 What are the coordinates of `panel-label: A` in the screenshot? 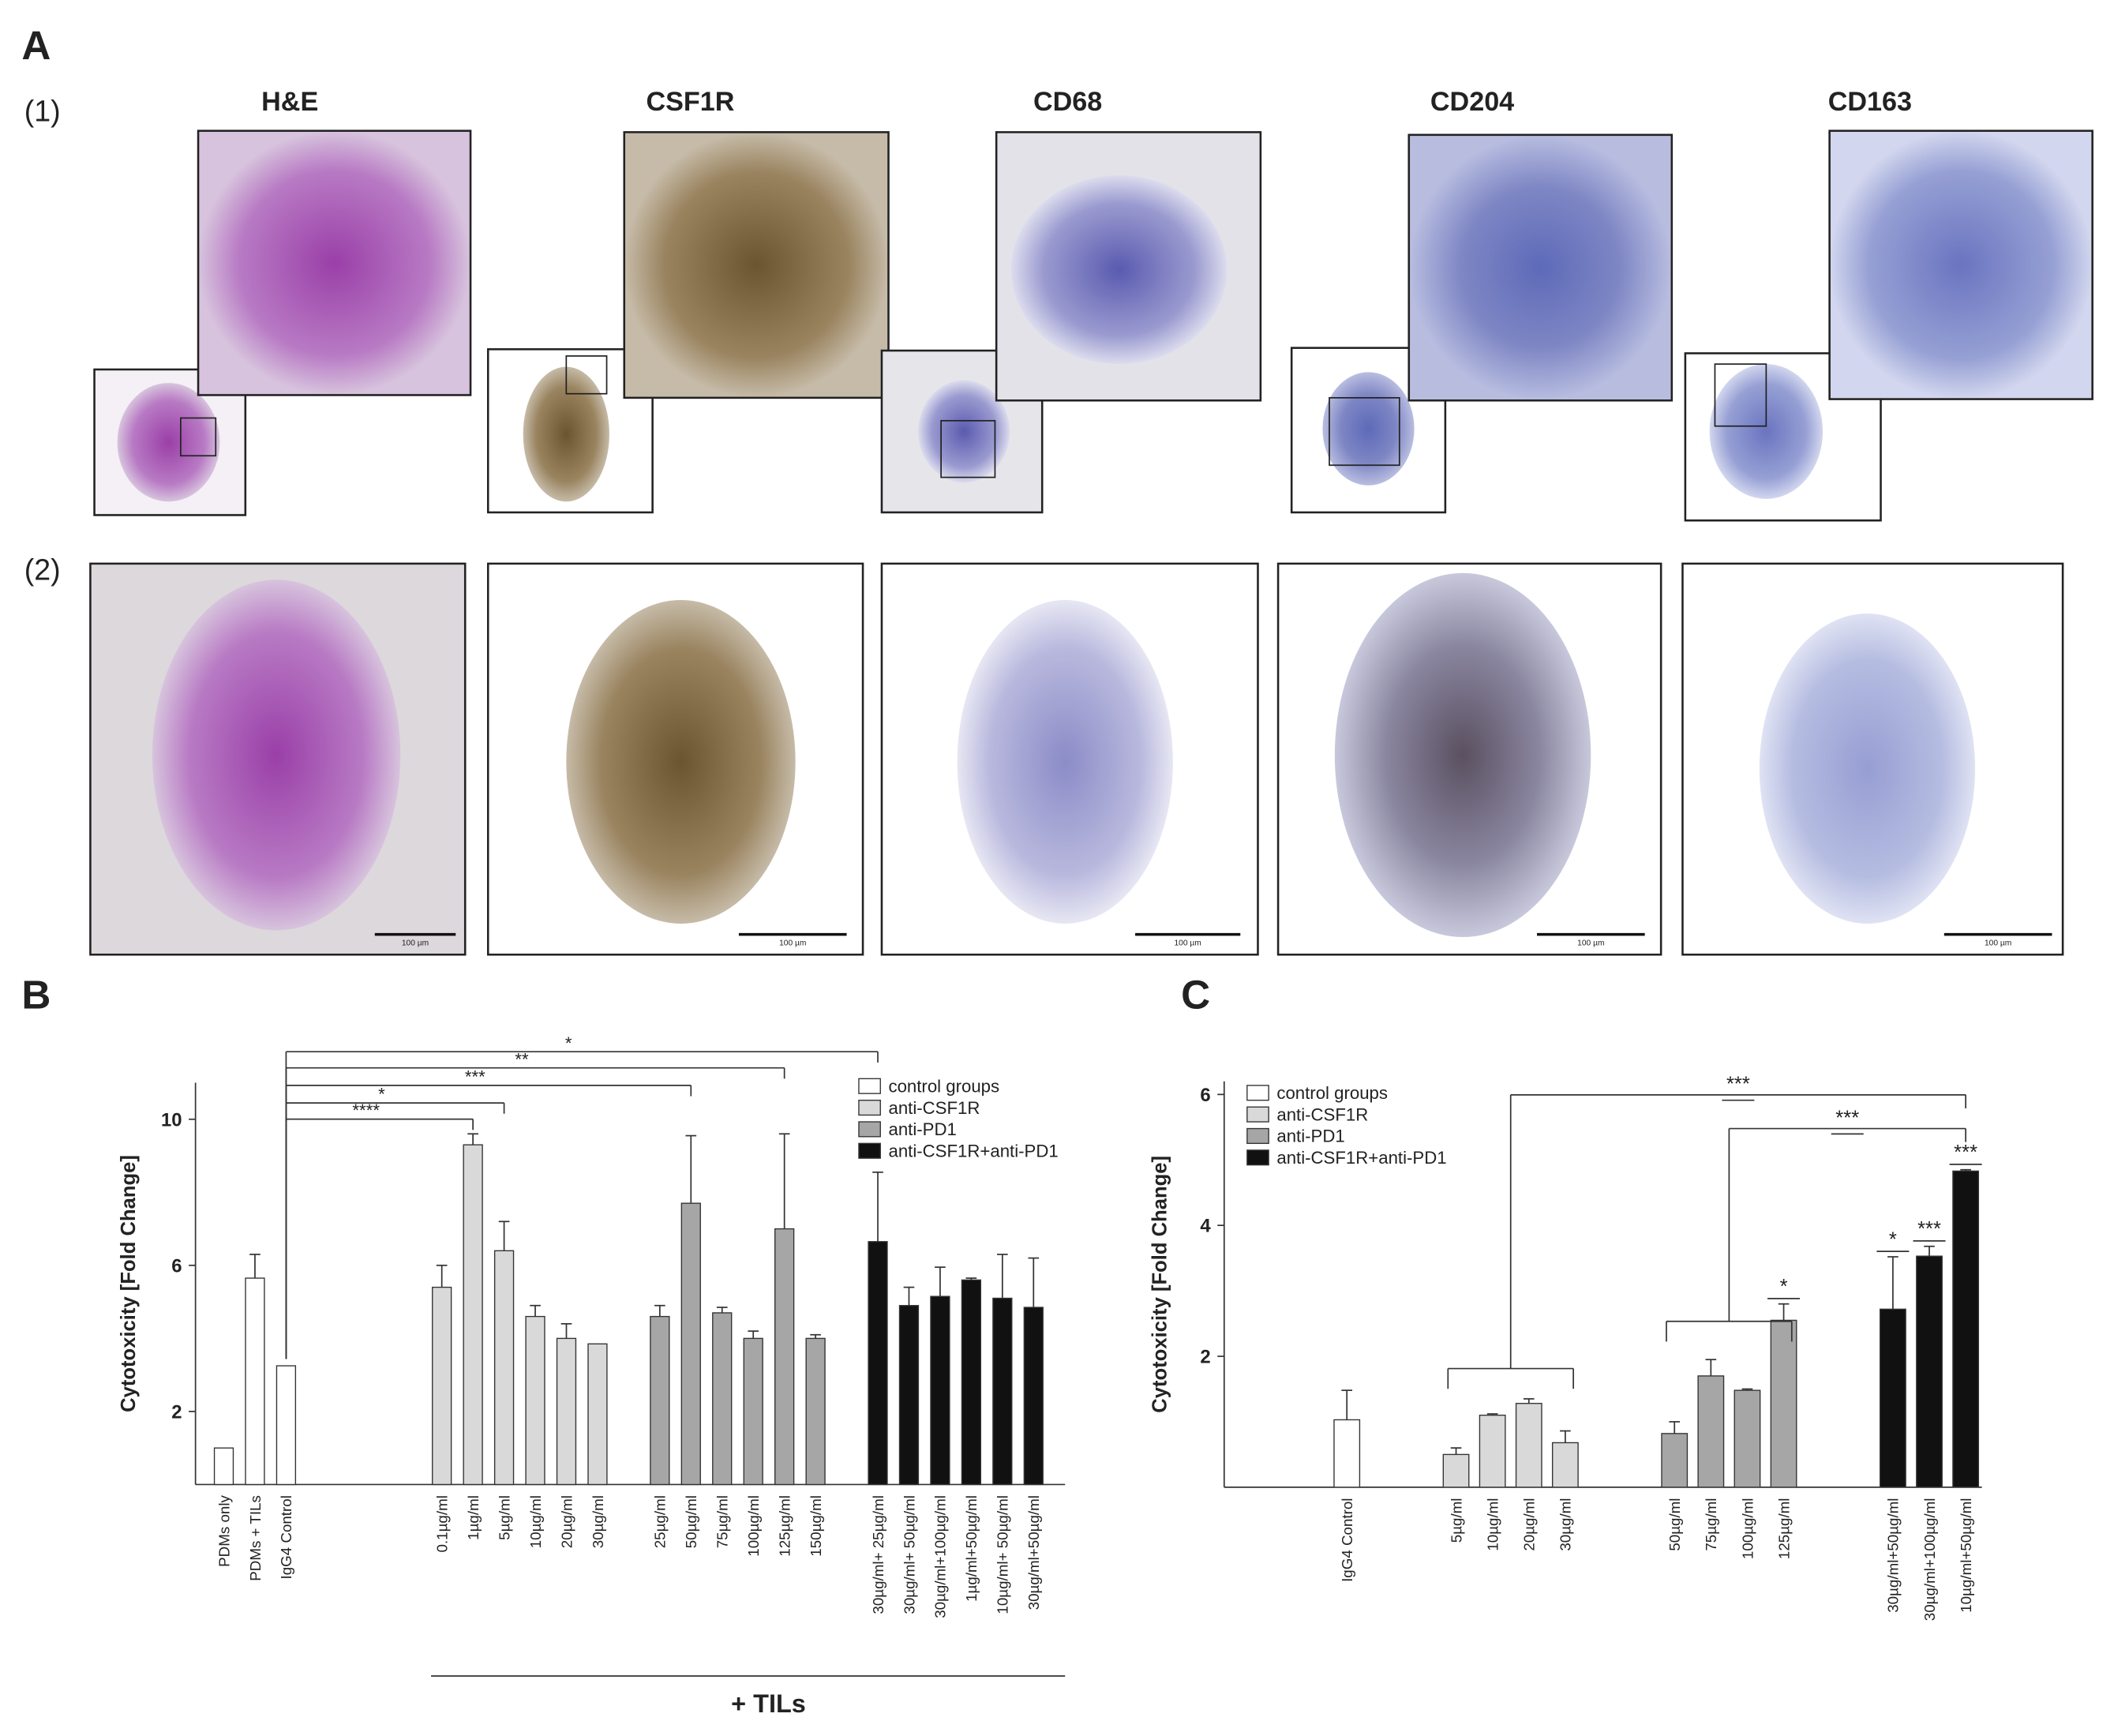 It's located at (36, 45).